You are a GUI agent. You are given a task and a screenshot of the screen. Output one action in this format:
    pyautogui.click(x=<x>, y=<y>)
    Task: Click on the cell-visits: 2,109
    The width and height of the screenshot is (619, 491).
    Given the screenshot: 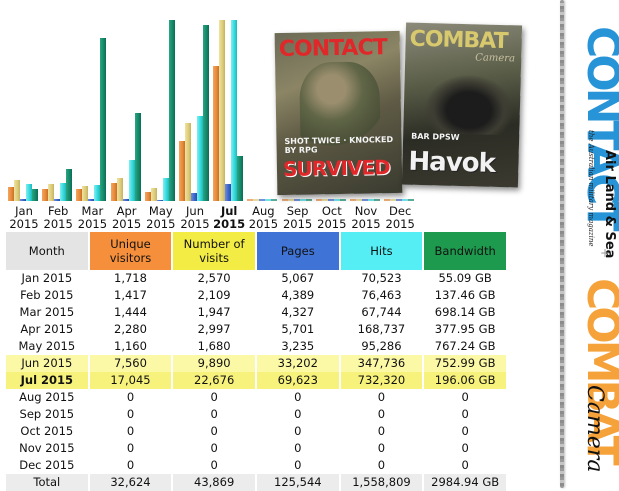 What is the action you would take?
    pyautogui.click(x=214, y=295)
    